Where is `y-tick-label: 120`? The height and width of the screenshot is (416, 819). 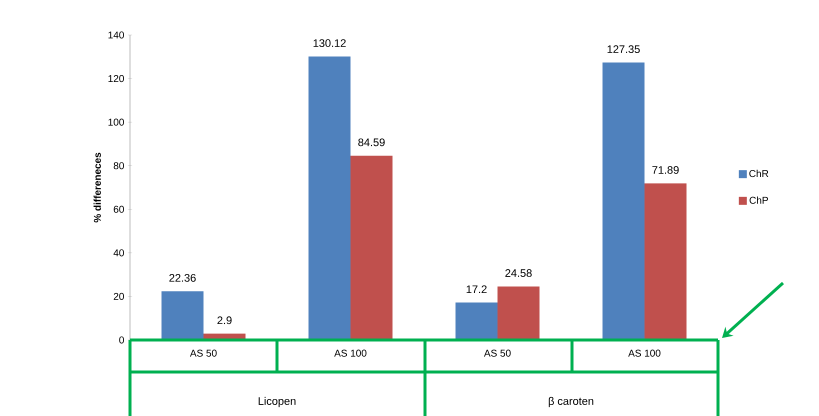
y-tick-label: 120 is located at coordinates (116, 78).